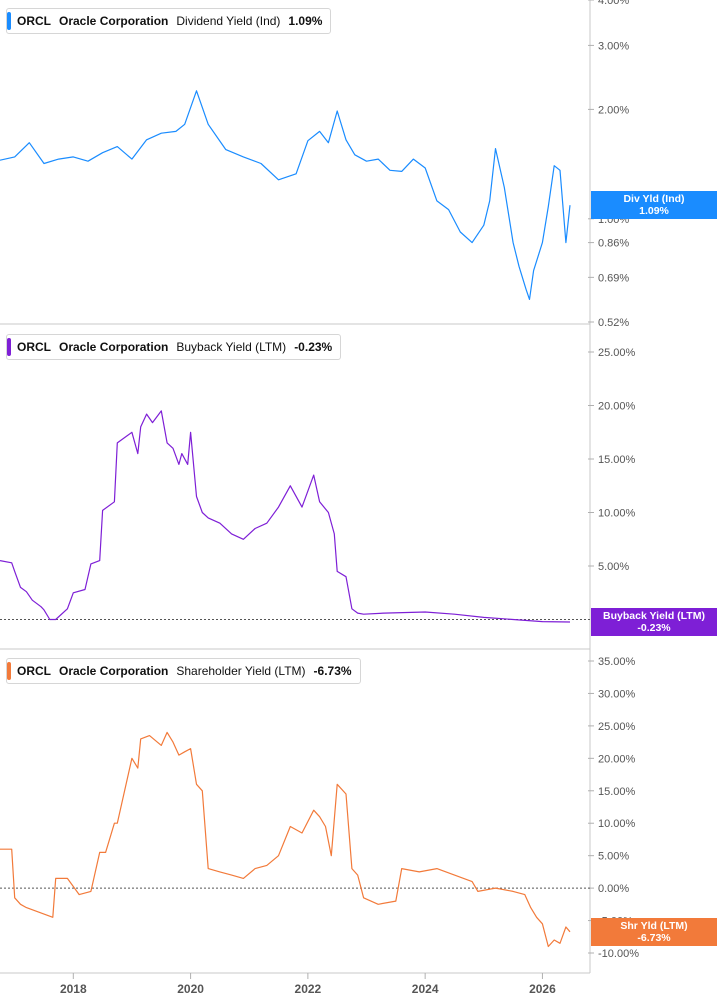  What do you see at coordinates (542, 989) in the screenshot?
I see `x-tick-label: 2026` at bounding box center [542, 989].